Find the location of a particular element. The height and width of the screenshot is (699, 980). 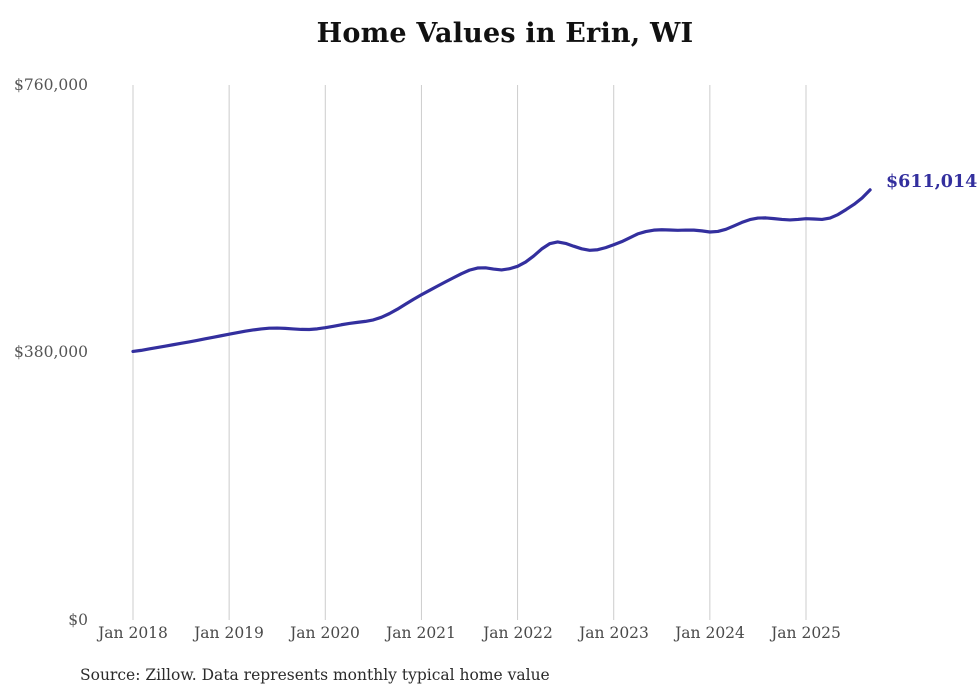

y-axis-tick-0: $0 is located at coordinates (78, 620).